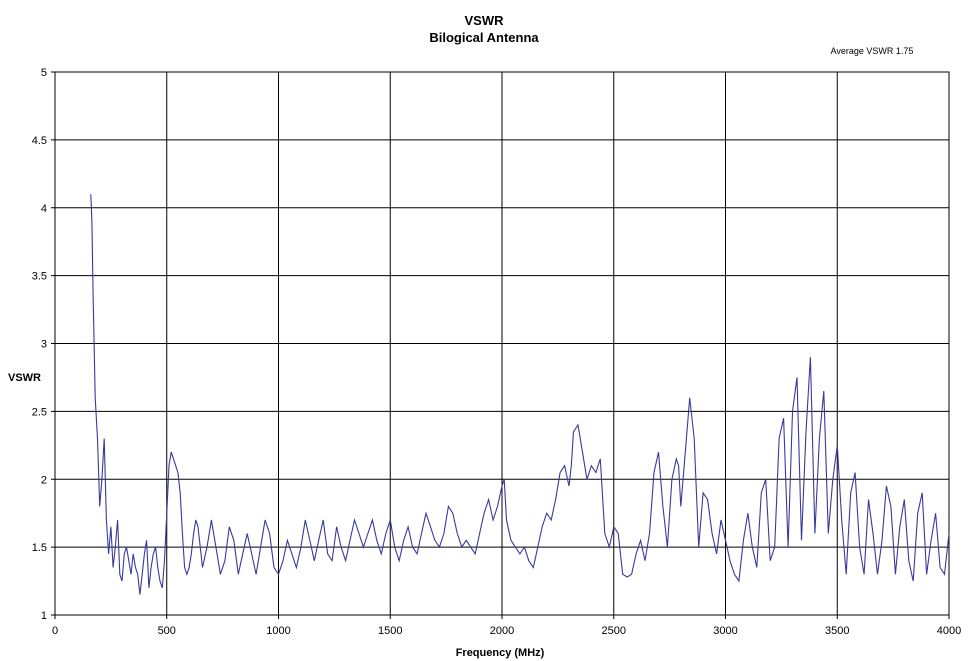  I want to click on y-tick-label: 2, so click(44, 480).